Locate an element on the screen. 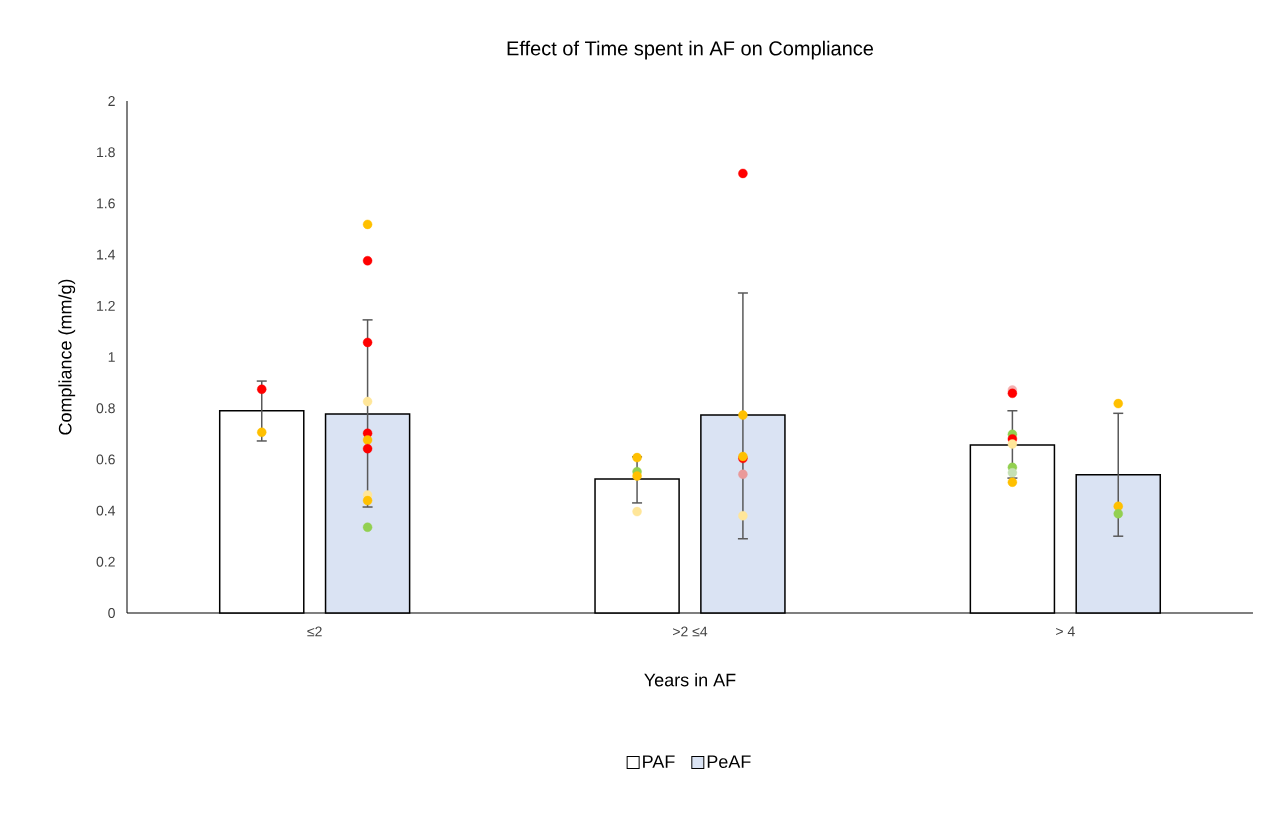  y-axis-title: Compliance (mm/g) is located at coordinates (67, 357).